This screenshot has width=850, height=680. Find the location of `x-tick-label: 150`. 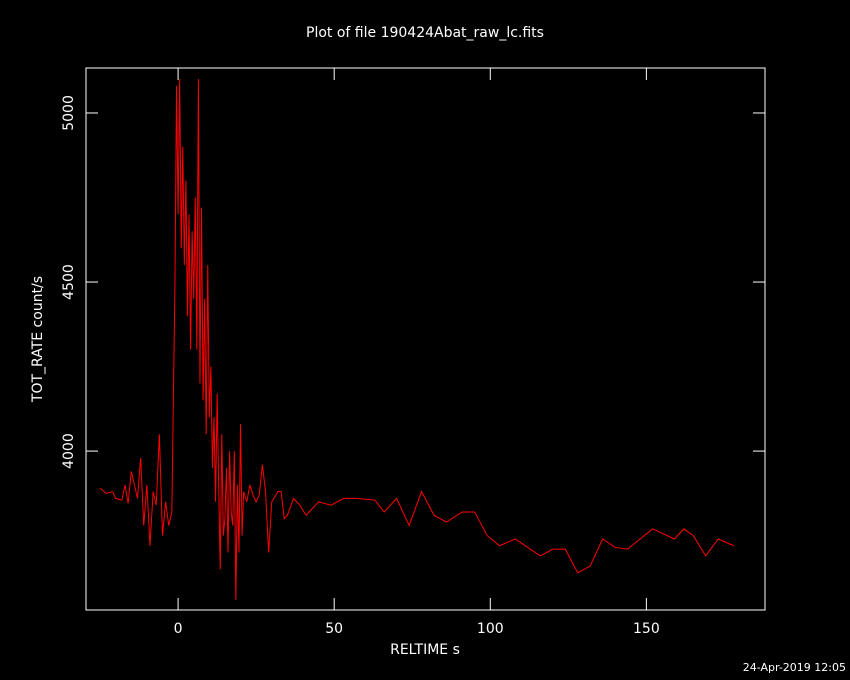

x-tick-label: 150 is located at coordinates (646, 629).